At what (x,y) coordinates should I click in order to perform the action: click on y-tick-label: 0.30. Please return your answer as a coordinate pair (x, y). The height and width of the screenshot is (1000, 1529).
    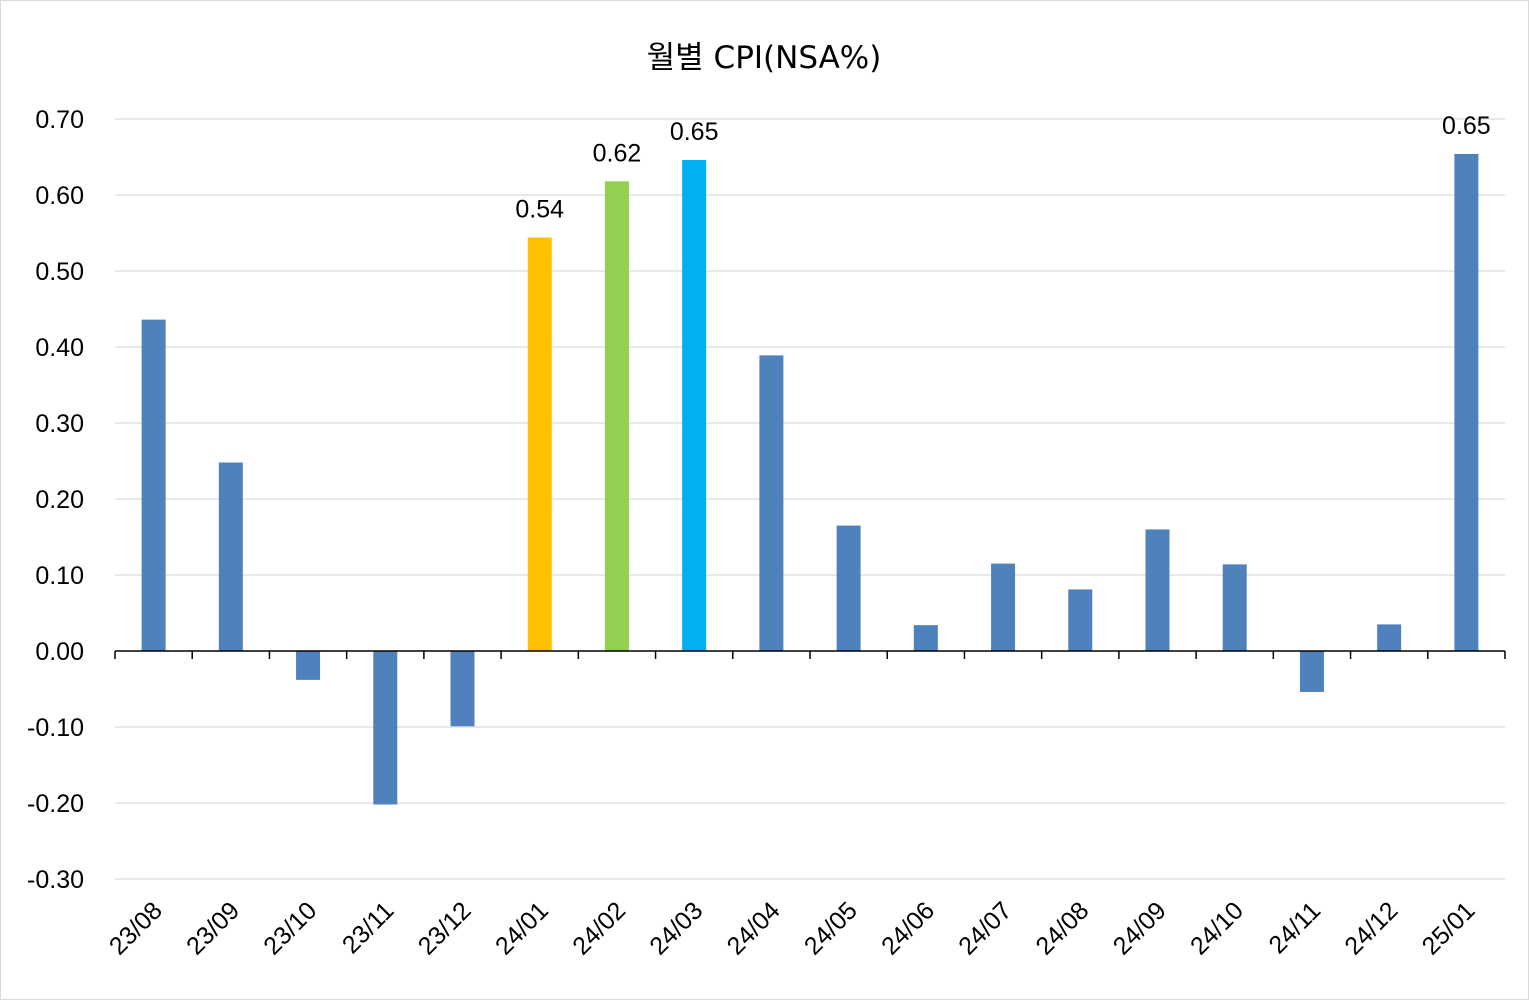
    Looking at the image, I should click on (59, 424).